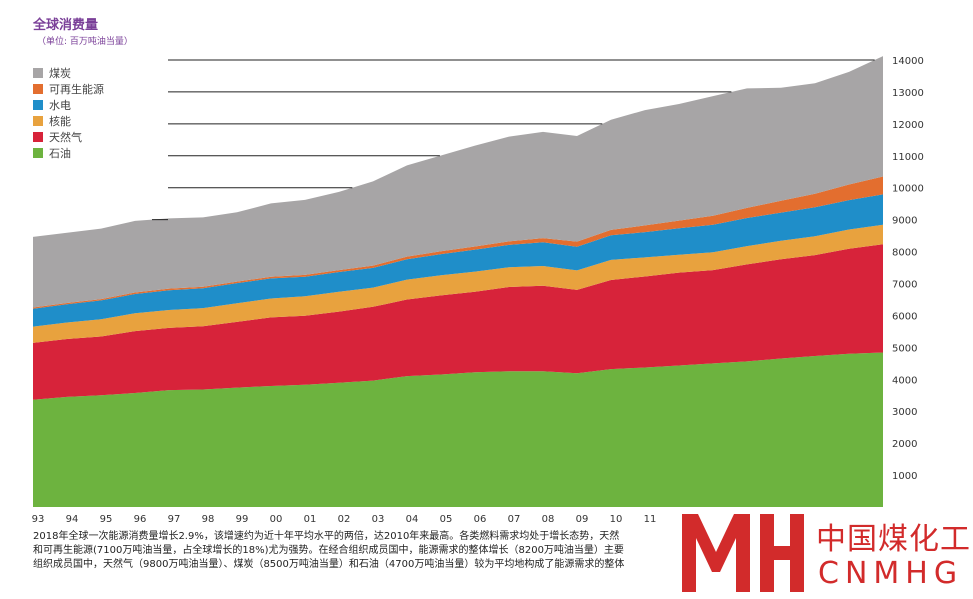  I want to click on x-axis-ticks: 93 94 95 96 97 98 99 00 01 02 03 04 05 06 07 08 09 10 11, so click(344, 519).